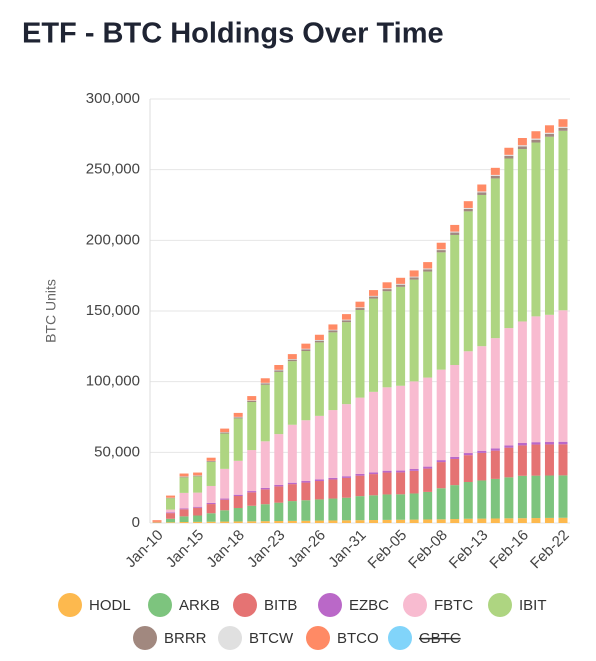 The height and width of the screenshot is (661, 596). What do you see at coordinates (369, 605) in the screenshot?
I see `legend-label: EZBC` at bounding box center [369, 605].